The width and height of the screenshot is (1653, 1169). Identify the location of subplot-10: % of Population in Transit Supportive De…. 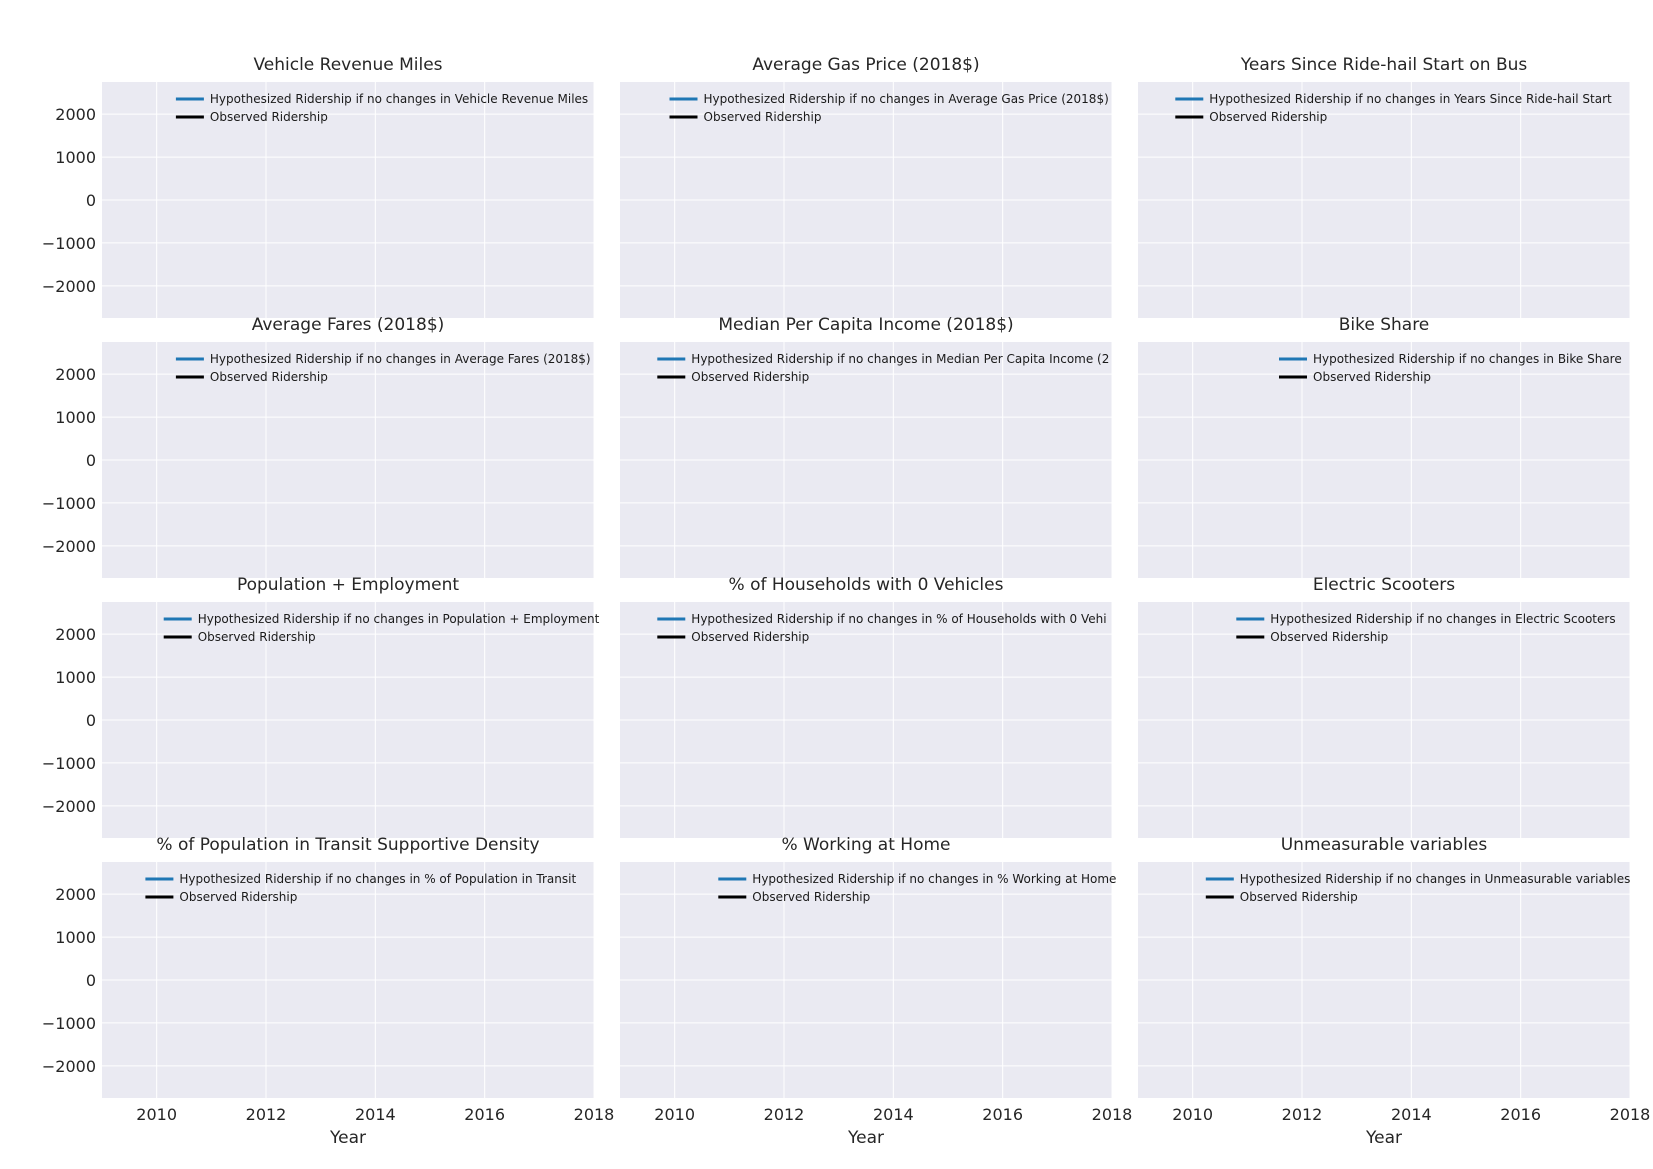
(328, 991).